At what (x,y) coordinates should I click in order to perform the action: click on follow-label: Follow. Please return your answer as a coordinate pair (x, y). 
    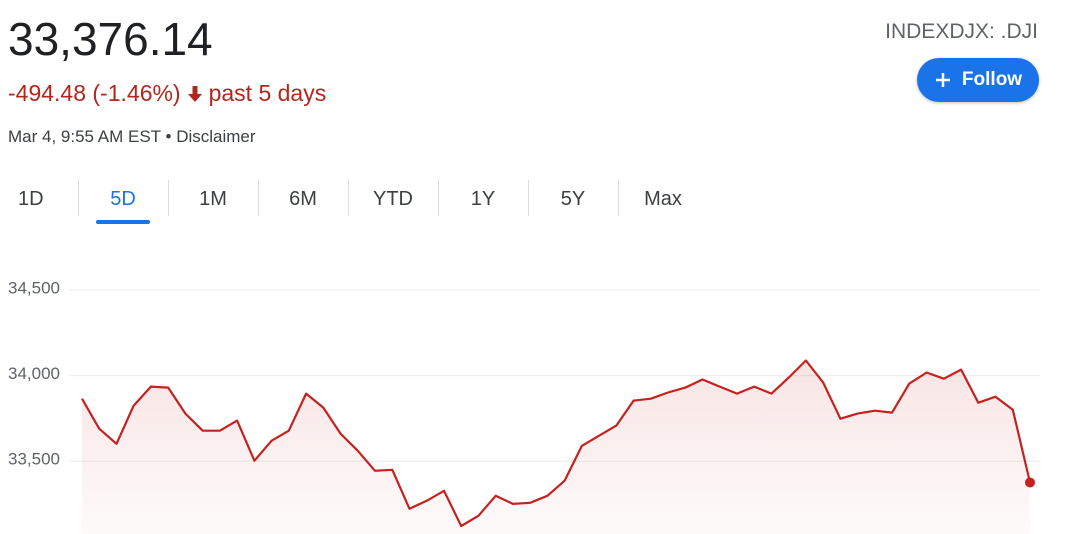
    Looking at the image, I should click on (992, 79).